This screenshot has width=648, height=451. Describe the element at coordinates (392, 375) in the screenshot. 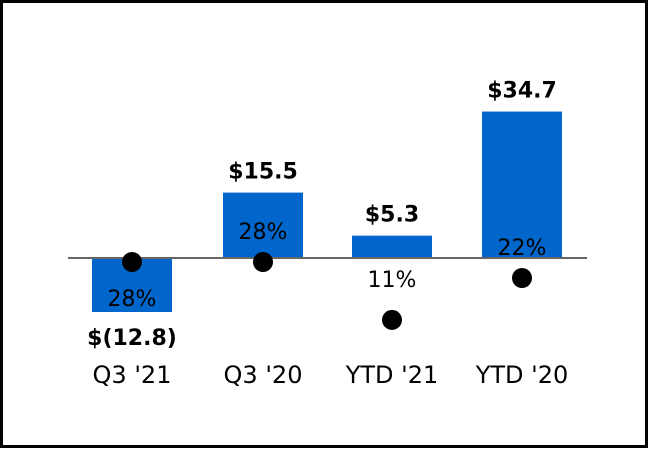

I see `category-label-2: YTD '21` at that location.